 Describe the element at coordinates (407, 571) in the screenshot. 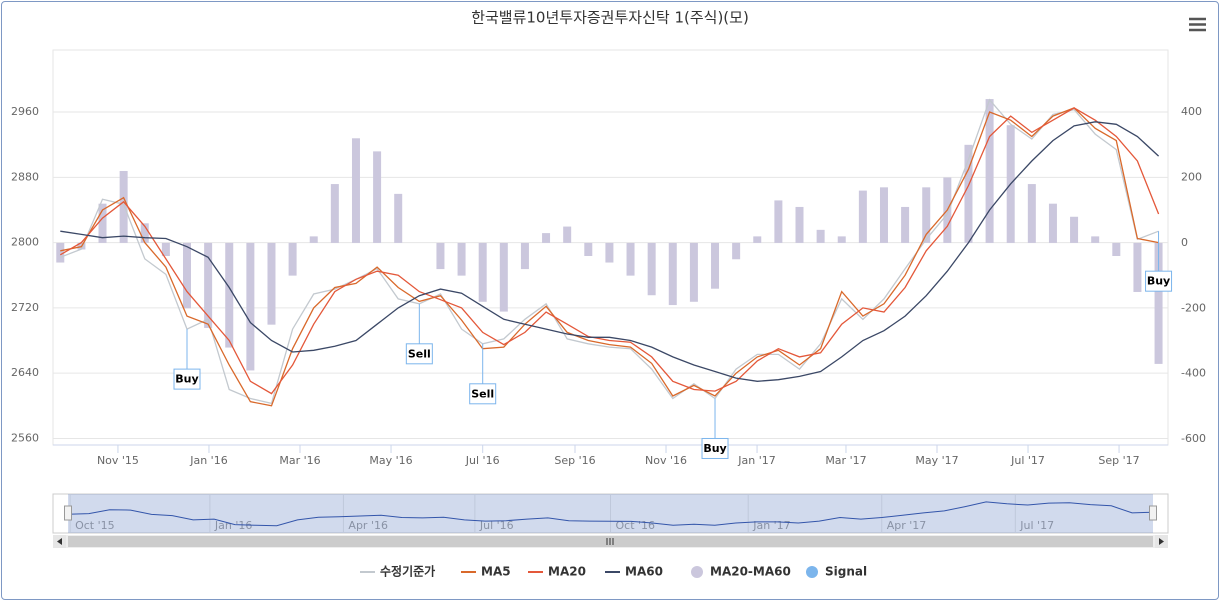

I see `legend-label: 수정기준가` at that location.